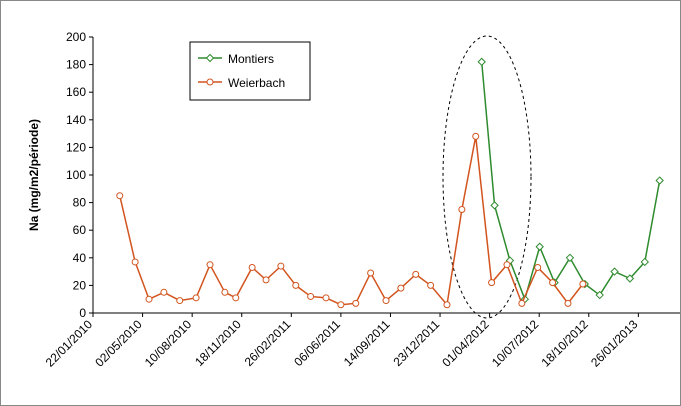  What do you see at coordinates (487, 177) in the screenshot?
I see `highlight-ellipse` at bounding box center [487, 177].